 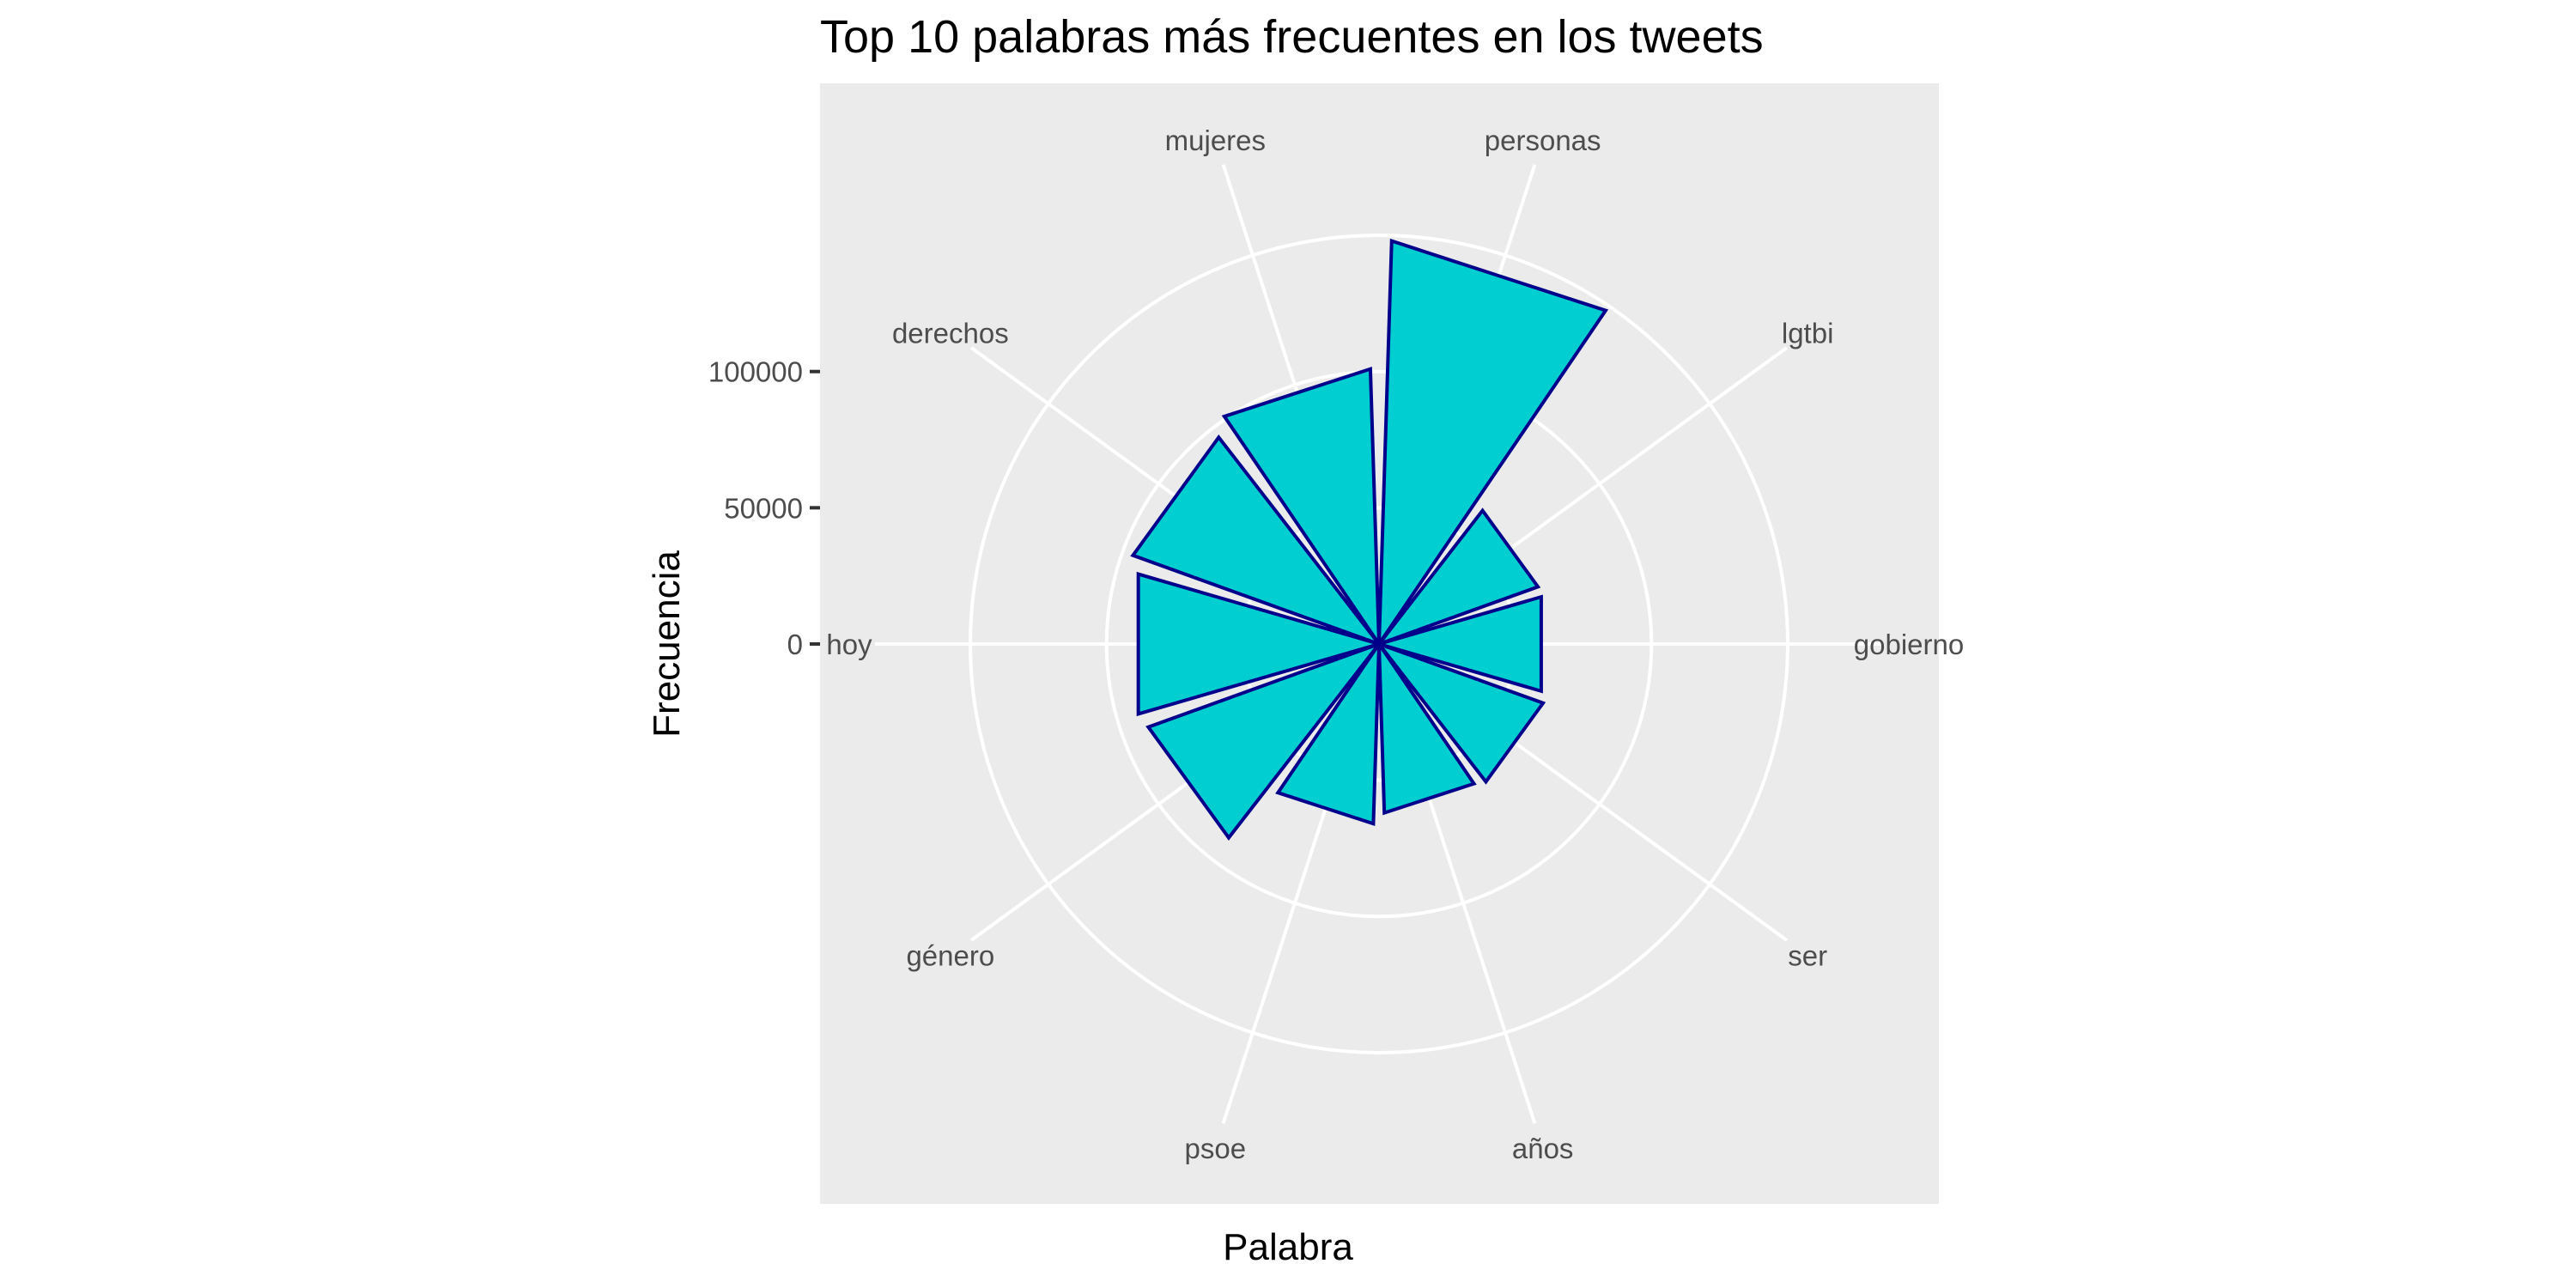 I want to click on x-axis-title: Palabra, so click(x=1288, y=1247).